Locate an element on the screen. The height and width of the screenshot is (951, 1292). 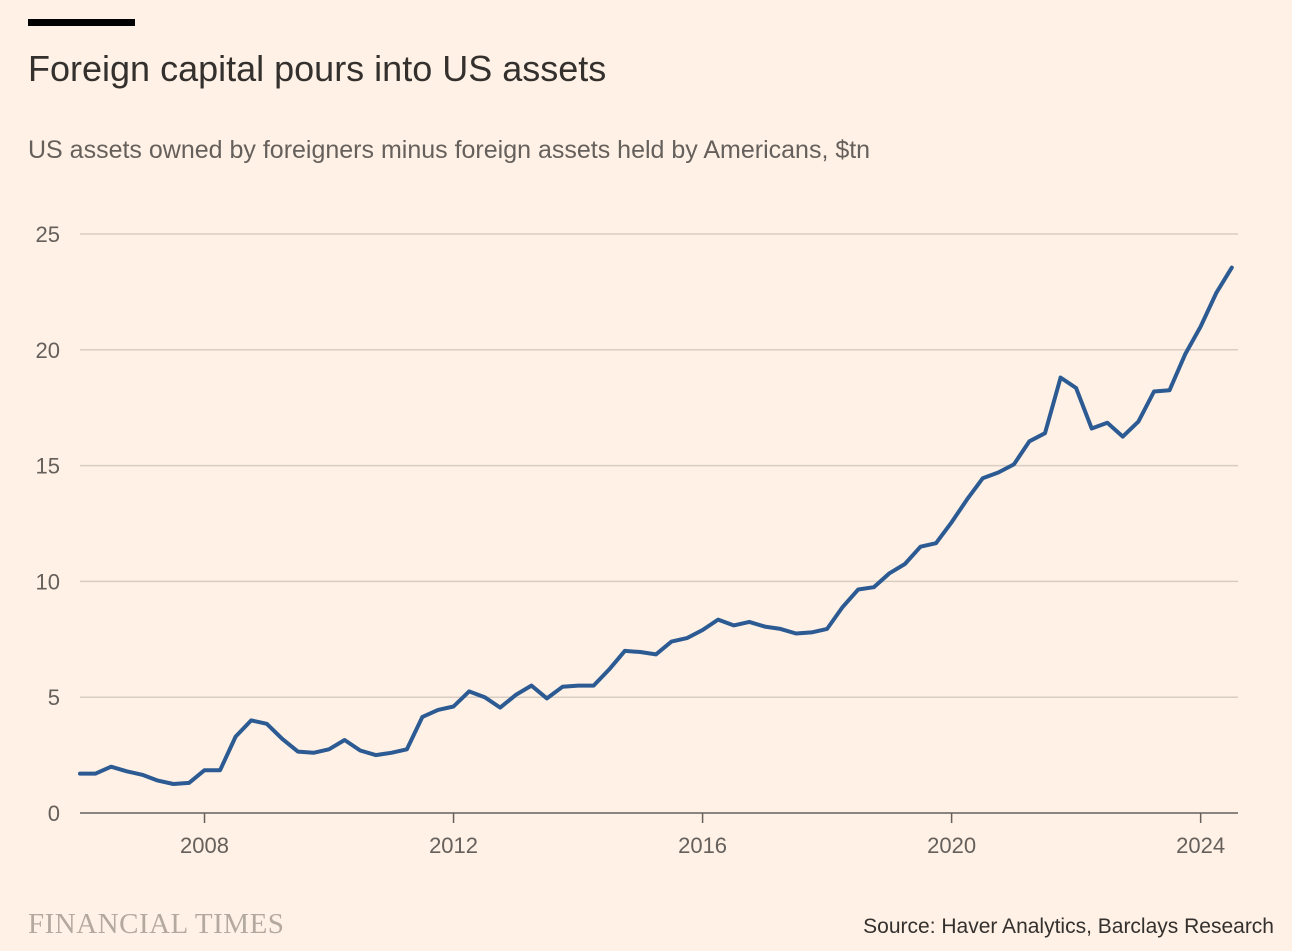
x-axis-labels: 2008 2012 2016 2020 2024 is located at coordinates (702, 845).